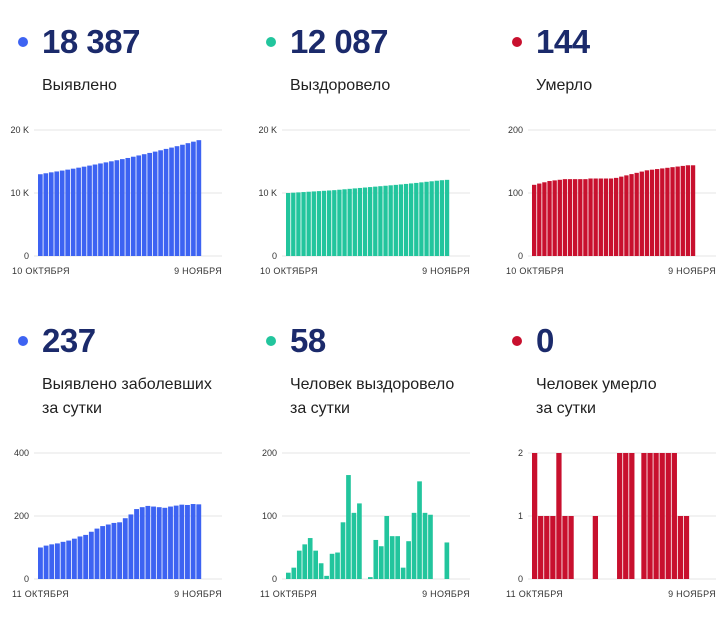 This screenshot has width=724, height=624. What do you see at coordinates (596, 384) in the screenshot?
I see `panel-label-line1: Человек умерло` at bounding box center [596, 384].